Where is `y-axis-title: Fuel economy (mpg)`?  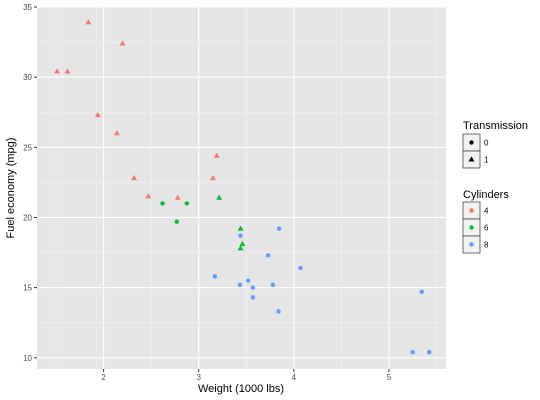
y-axis-title: Fuel economy (mpg) is located at coordinates (11, 188).